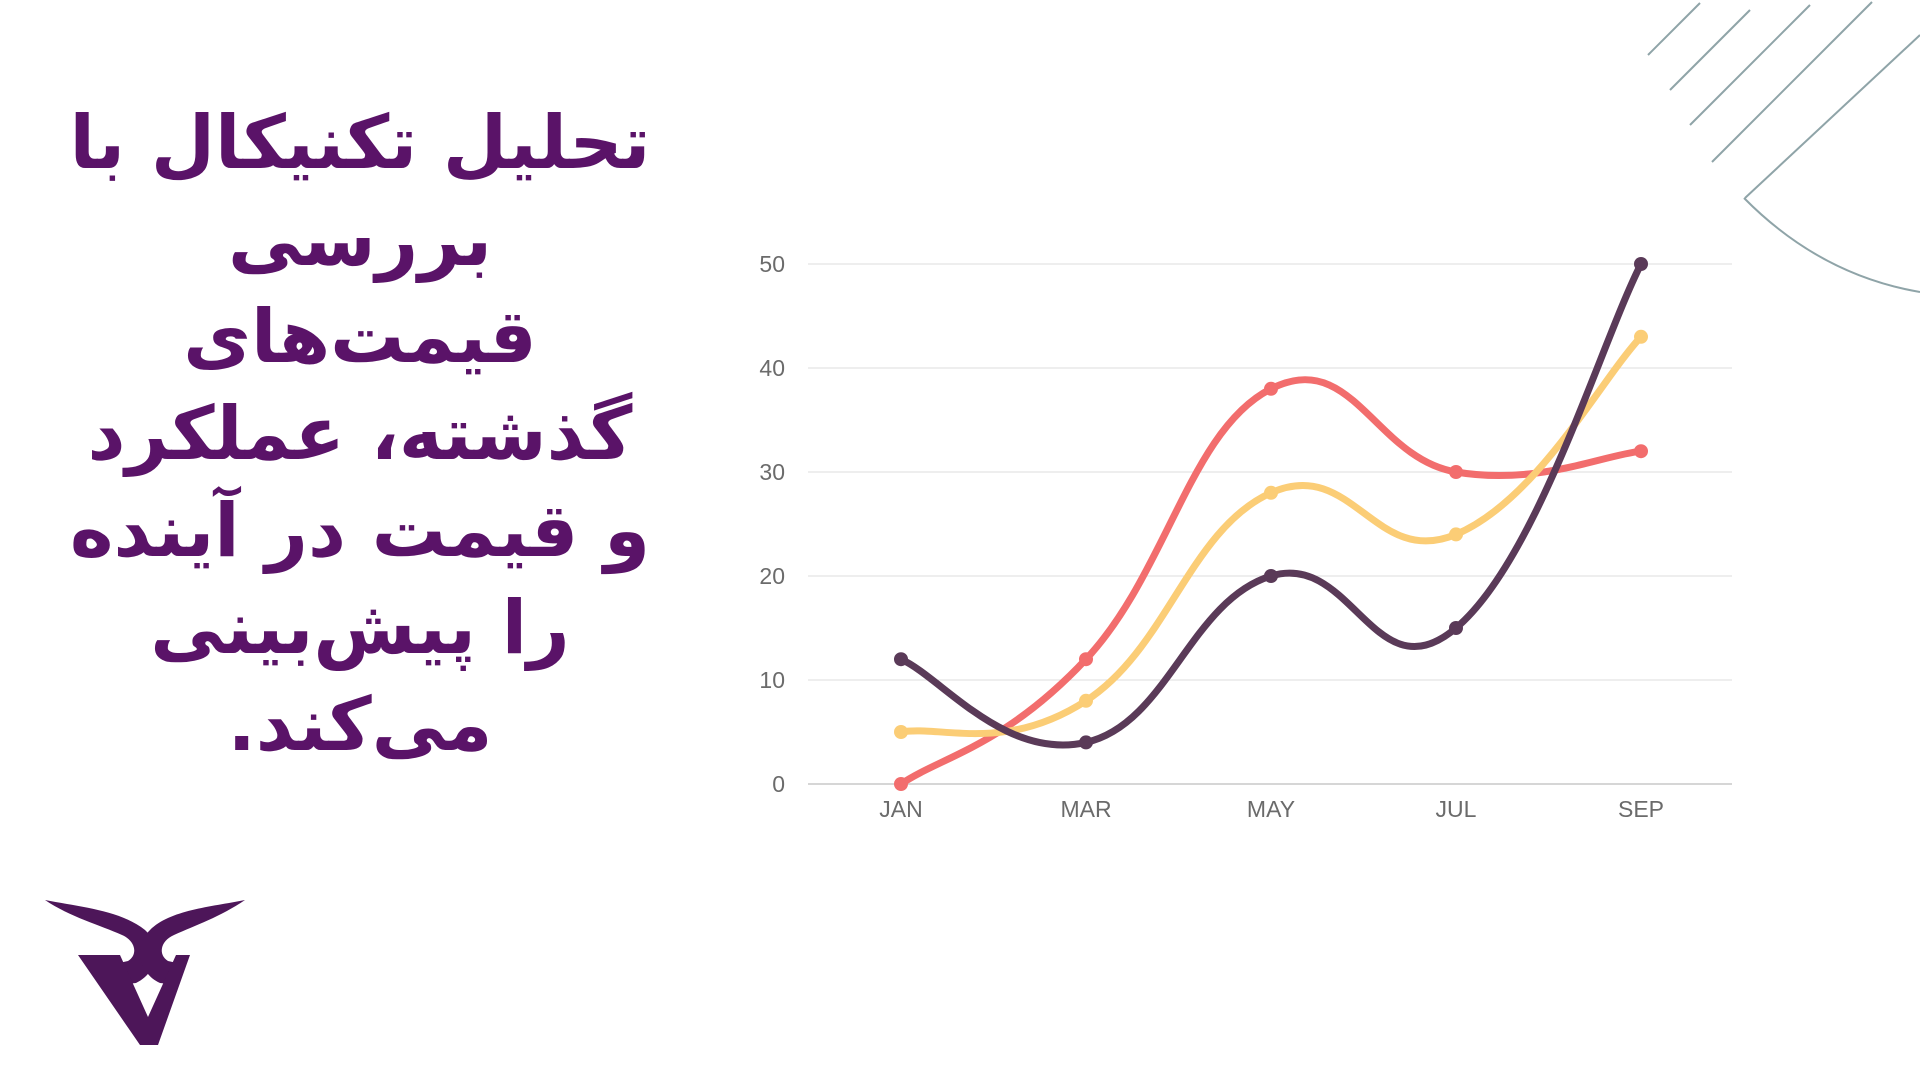  I want to click on x-tick-label: SEP, so click(1641, 809).